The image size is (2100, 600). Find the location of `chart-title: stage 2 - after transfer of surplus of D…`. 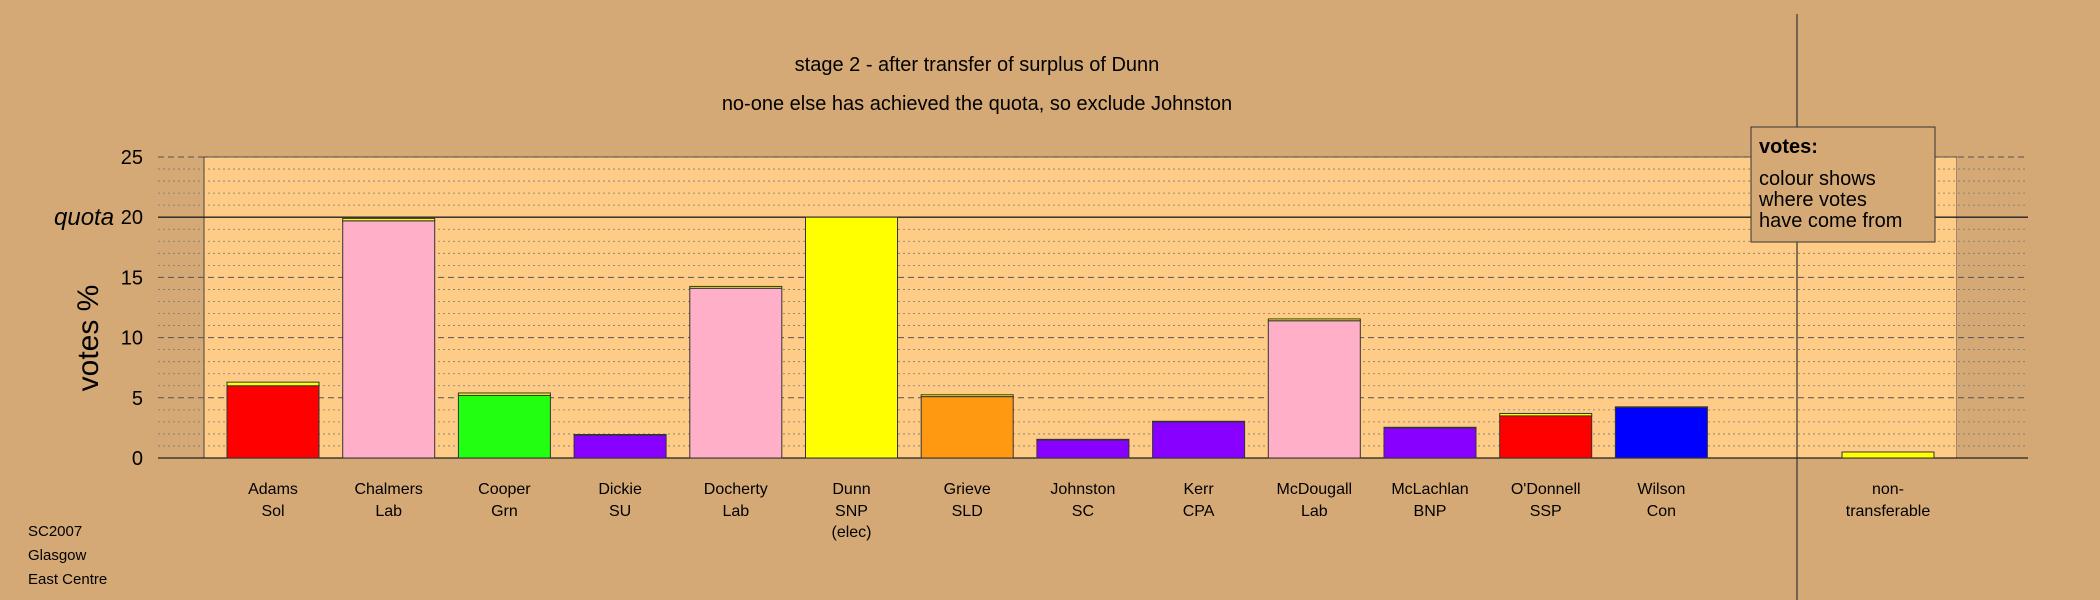

chart-title: stage 2 - after transfer of surplus of D… is located at coordinates (977, 65).